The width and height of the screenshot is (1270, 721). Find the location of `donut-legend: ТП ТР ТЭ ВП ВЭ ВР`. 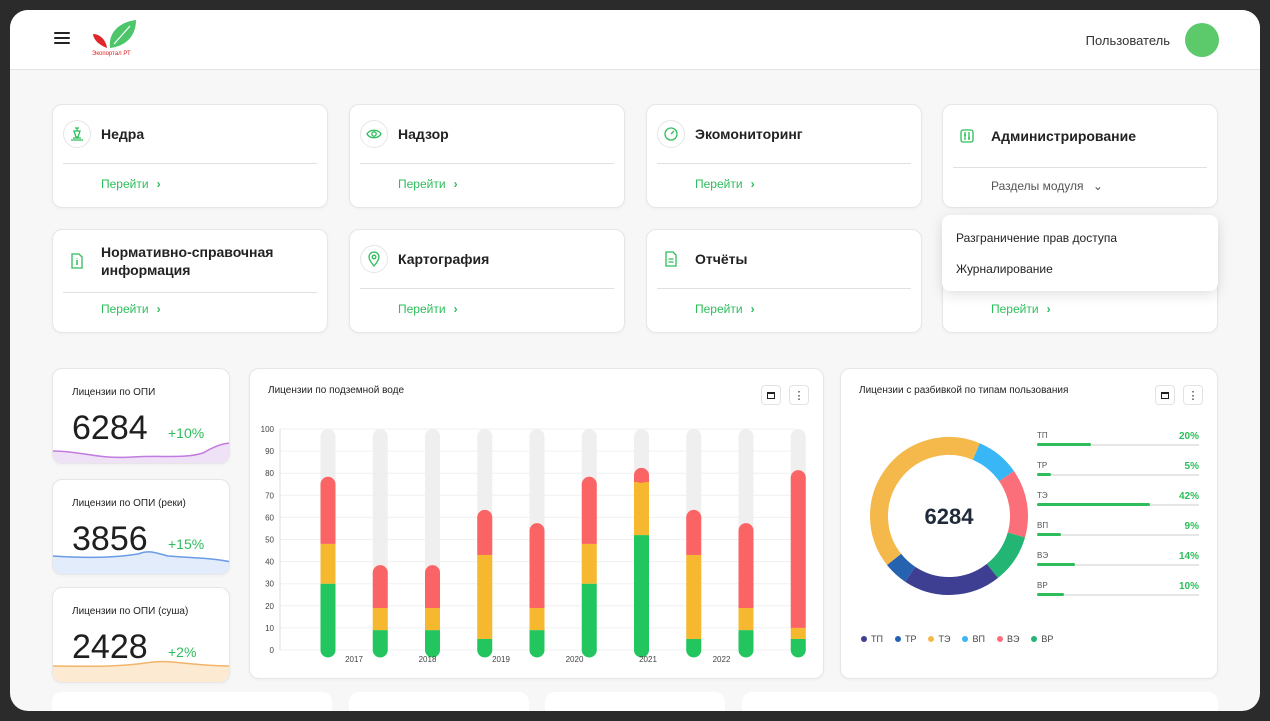

donut-legend: ТП ТР ТЭ ВП ВЭ ВР is located at coordinates (963, 639).